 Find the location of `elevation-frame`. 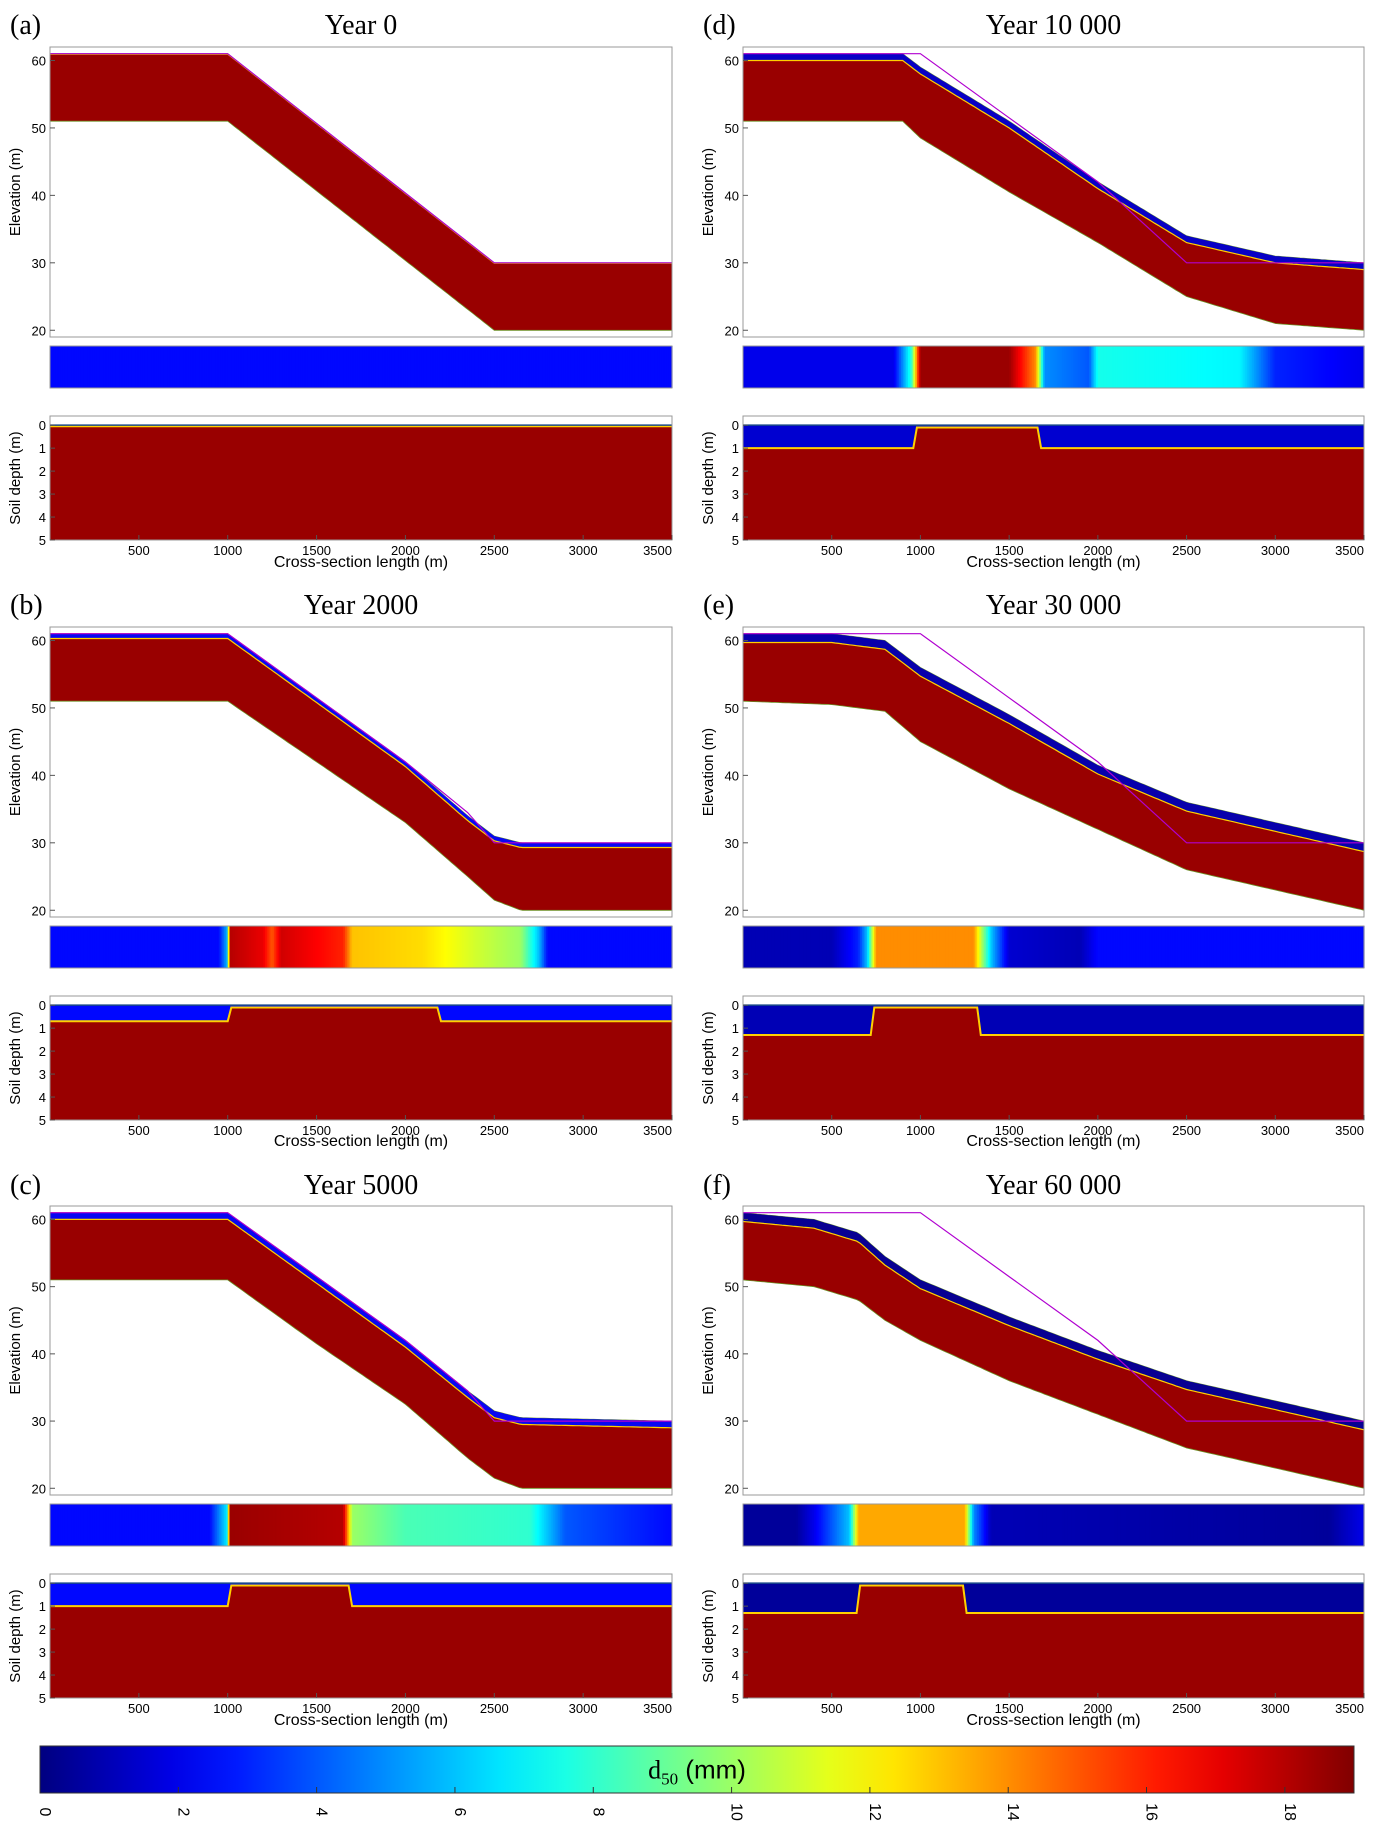

elevation-frame is located at coordinates (361, 1350).